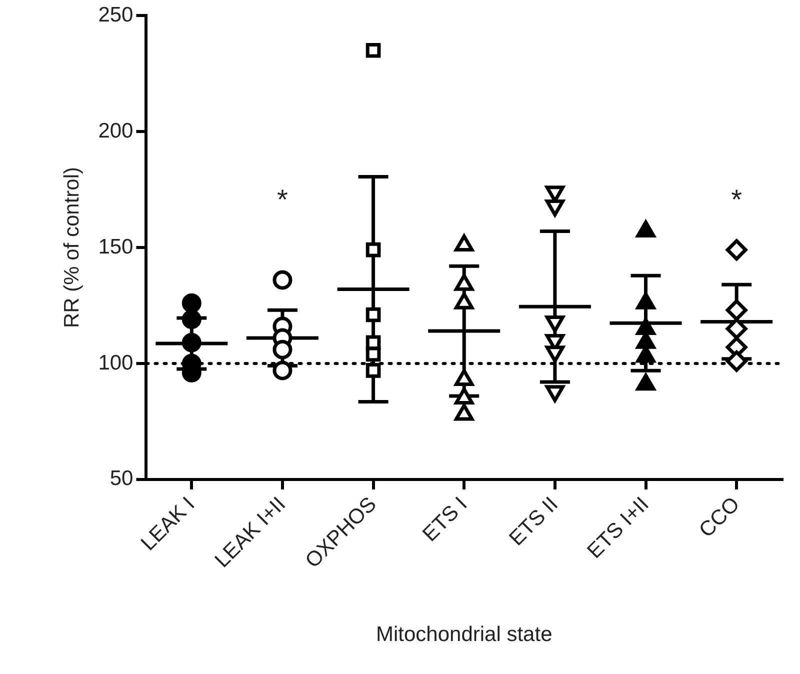 Image resolution: width=800 pixels, height=674 pixels. I want to click on x-tick-label: ETS I, so click(445, 519).